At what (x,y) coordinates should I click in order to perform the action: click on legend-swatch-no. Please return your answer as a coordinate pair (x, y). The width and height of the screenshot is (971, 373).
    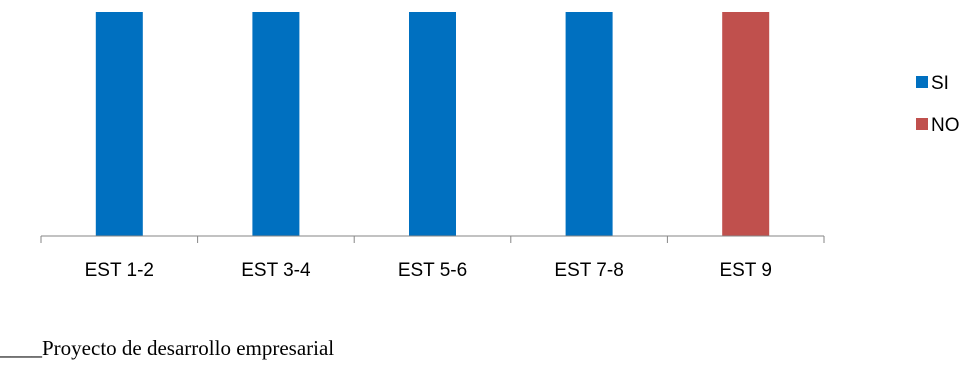
    Looking at the image, I should click on (922, 124).